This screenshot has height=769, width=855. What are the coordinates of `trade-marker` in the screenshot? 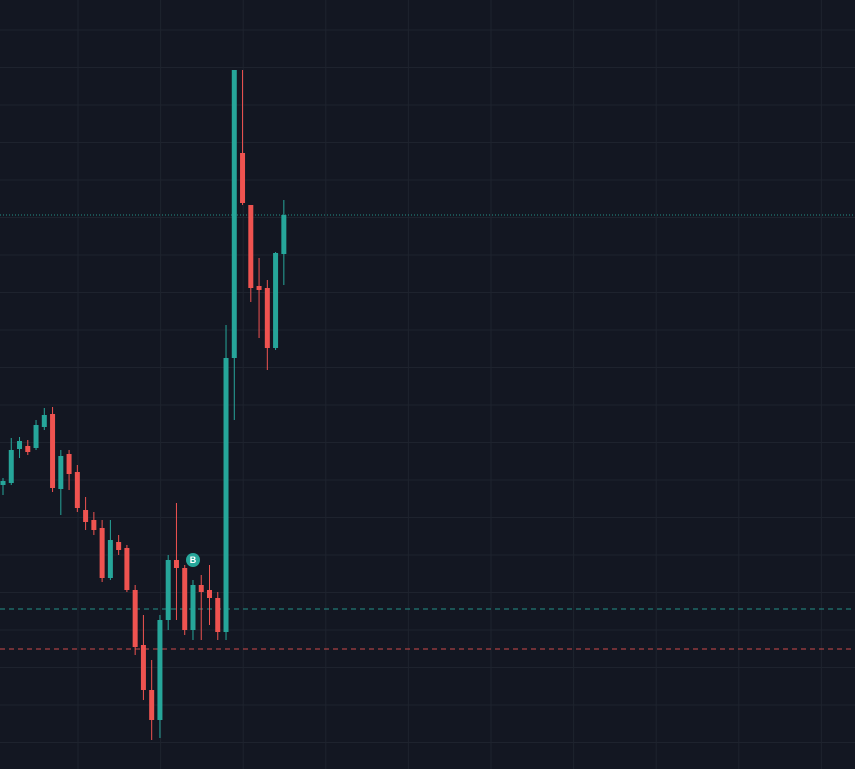 It's located at (193, 560).